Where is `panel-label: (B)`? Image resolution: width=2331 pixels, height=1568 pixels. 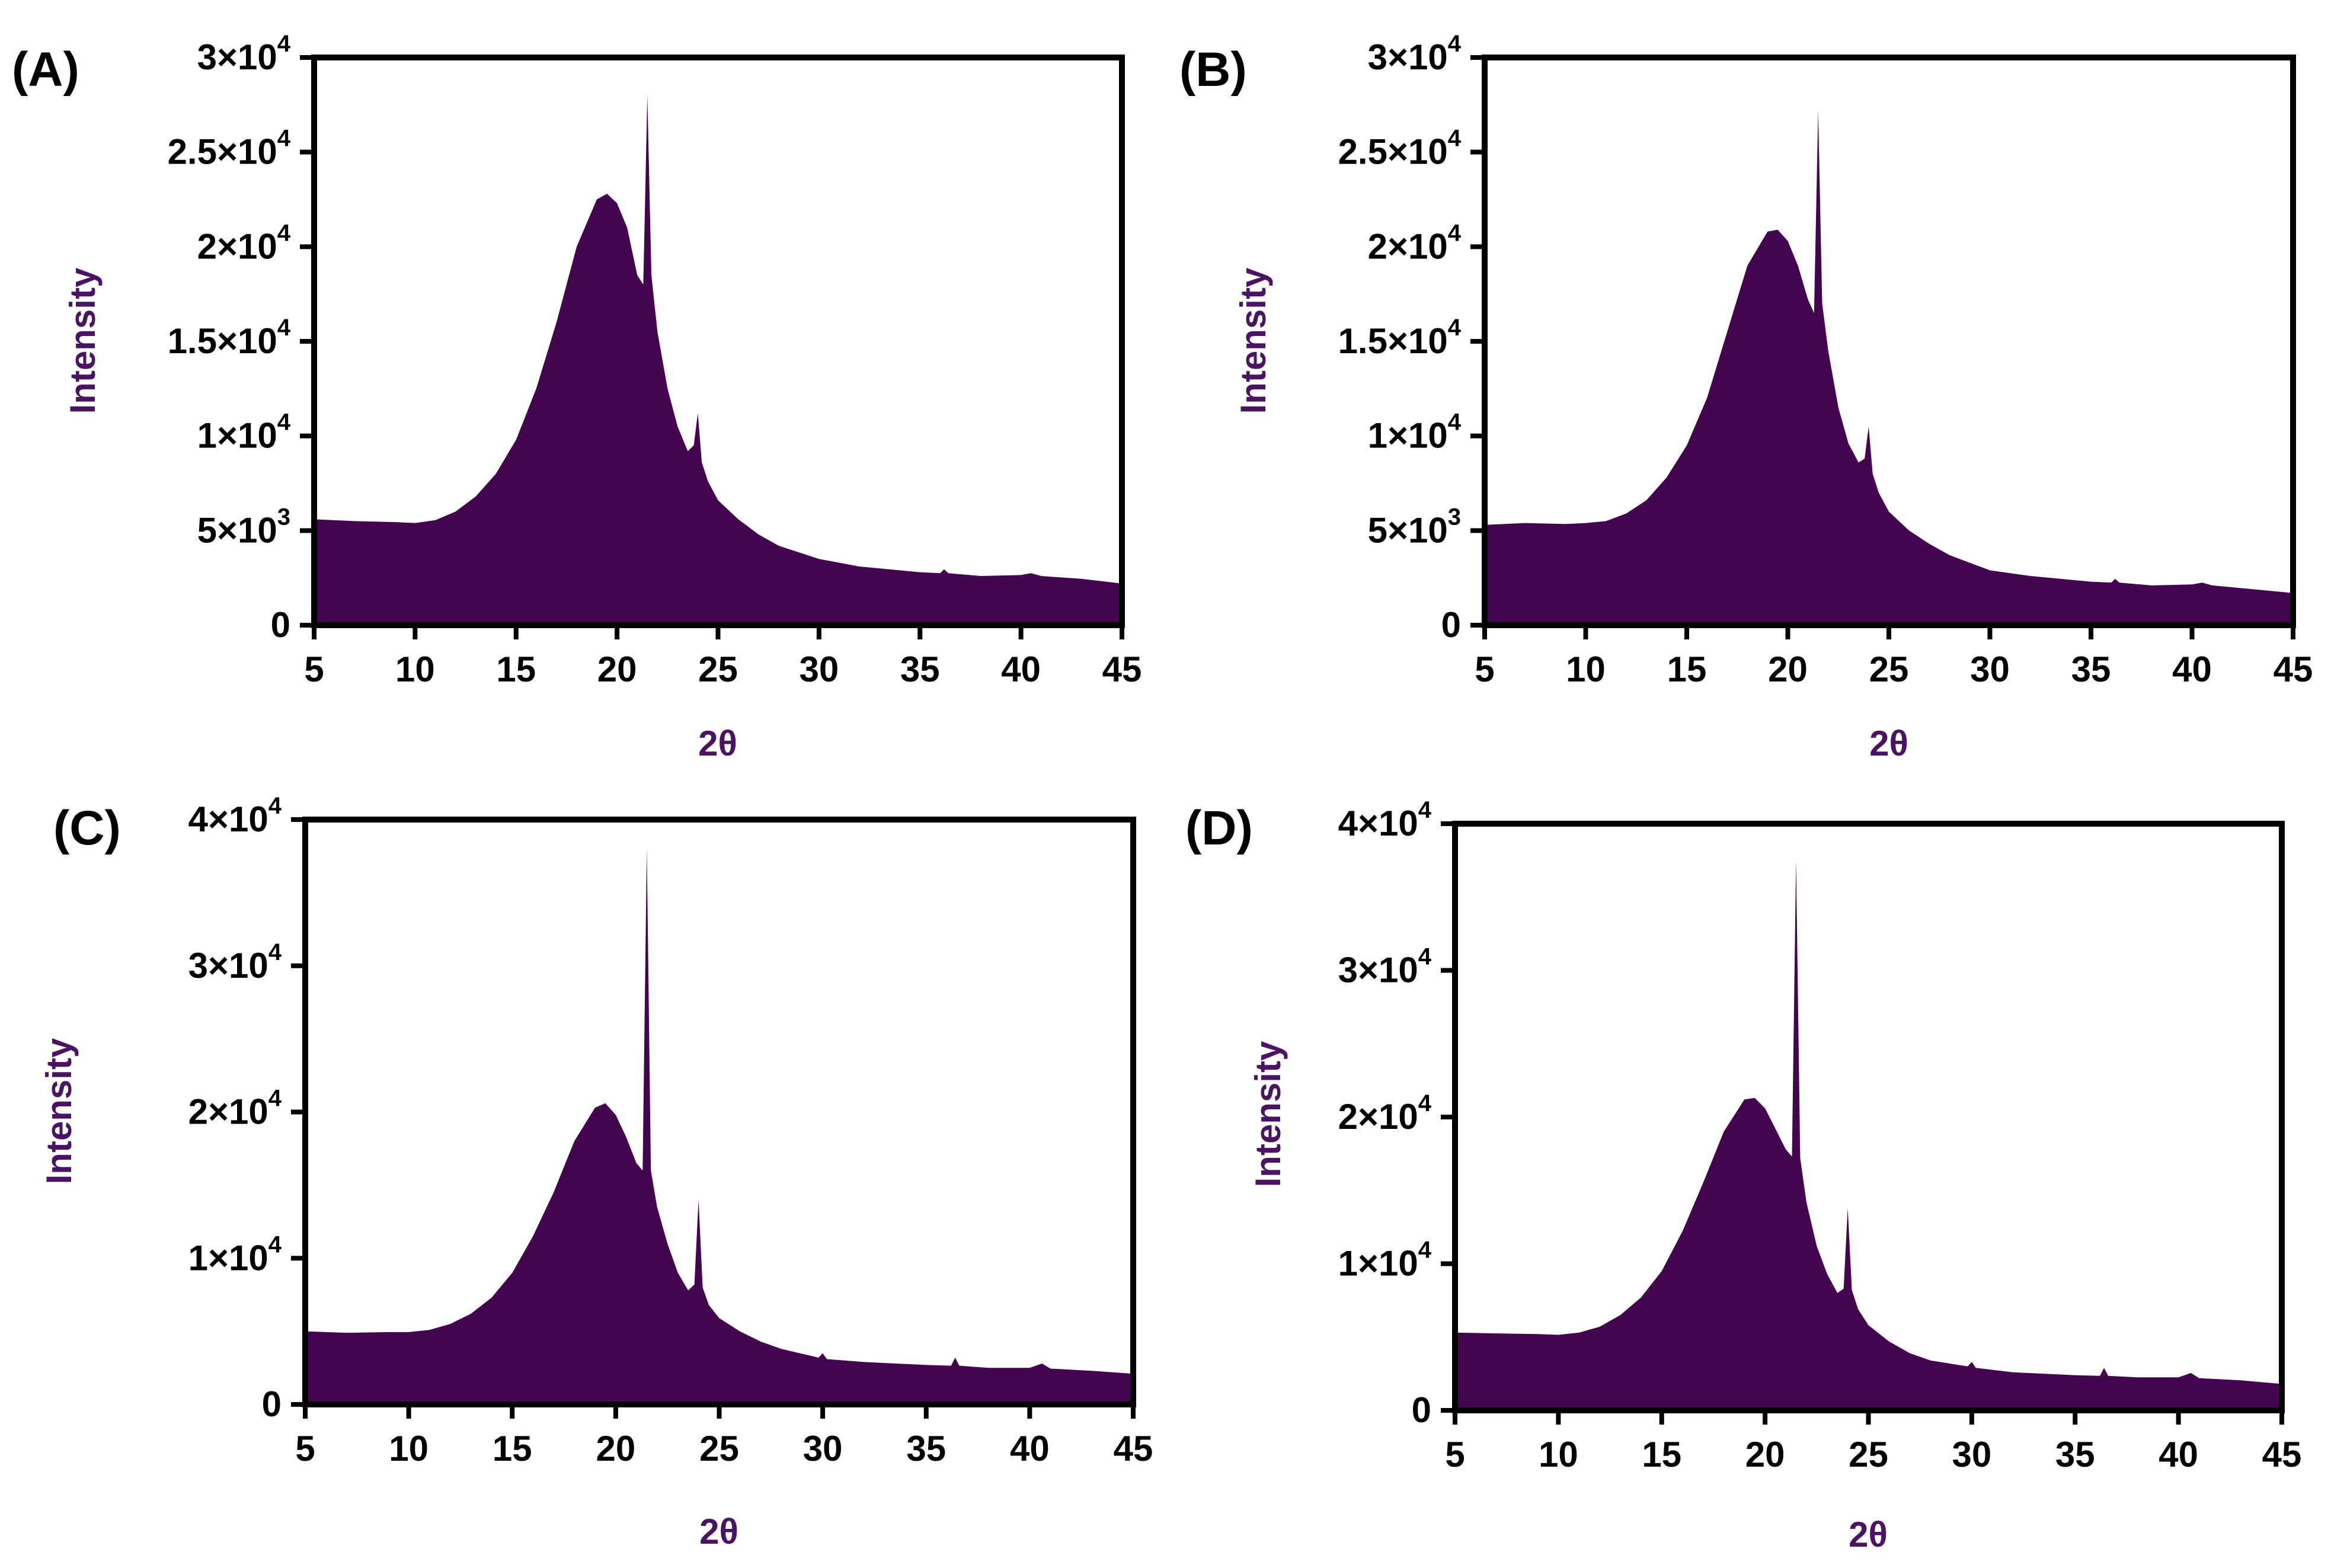 panel-label: (B) is located at coordinates (1213, 70).